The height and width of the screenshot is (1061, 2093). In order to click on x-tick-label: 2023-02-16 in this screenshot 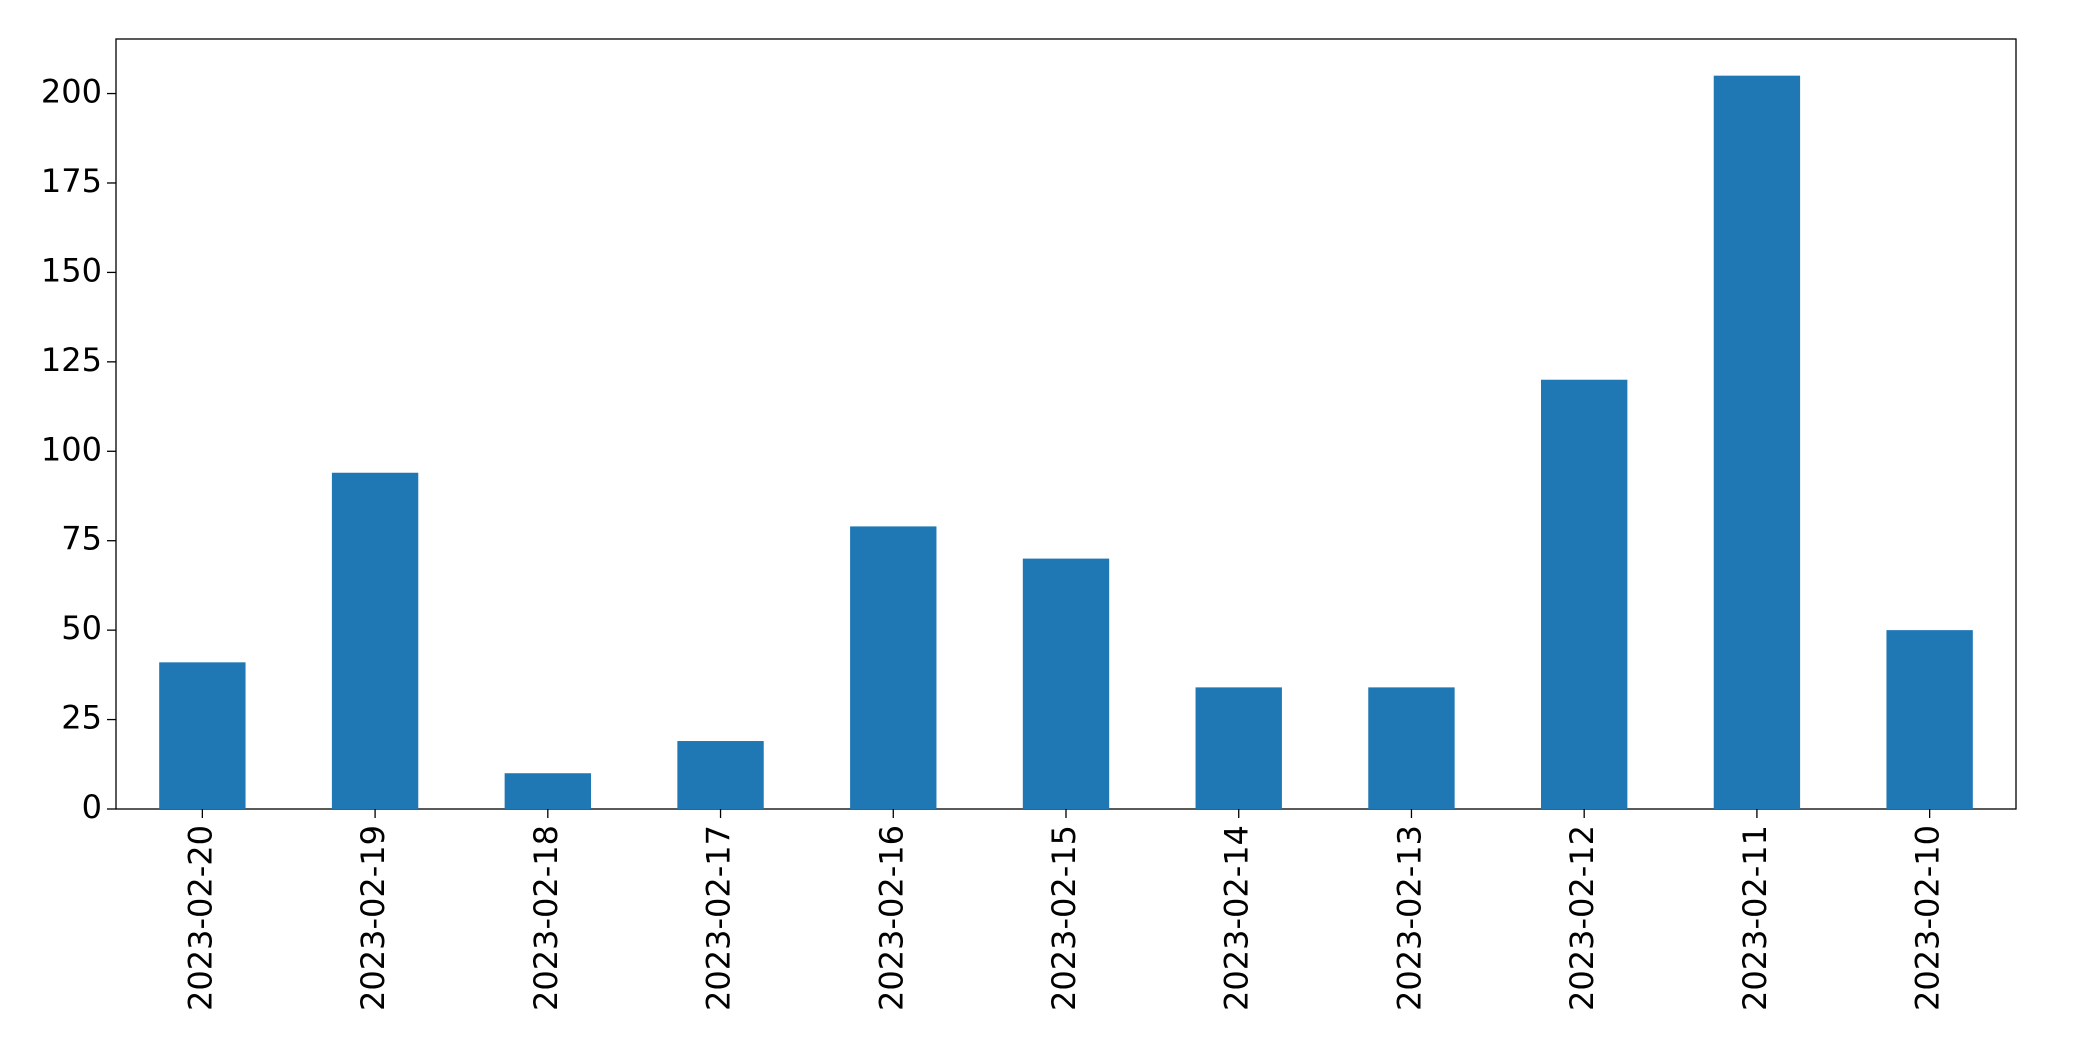, I will do `click(891, 918)`.